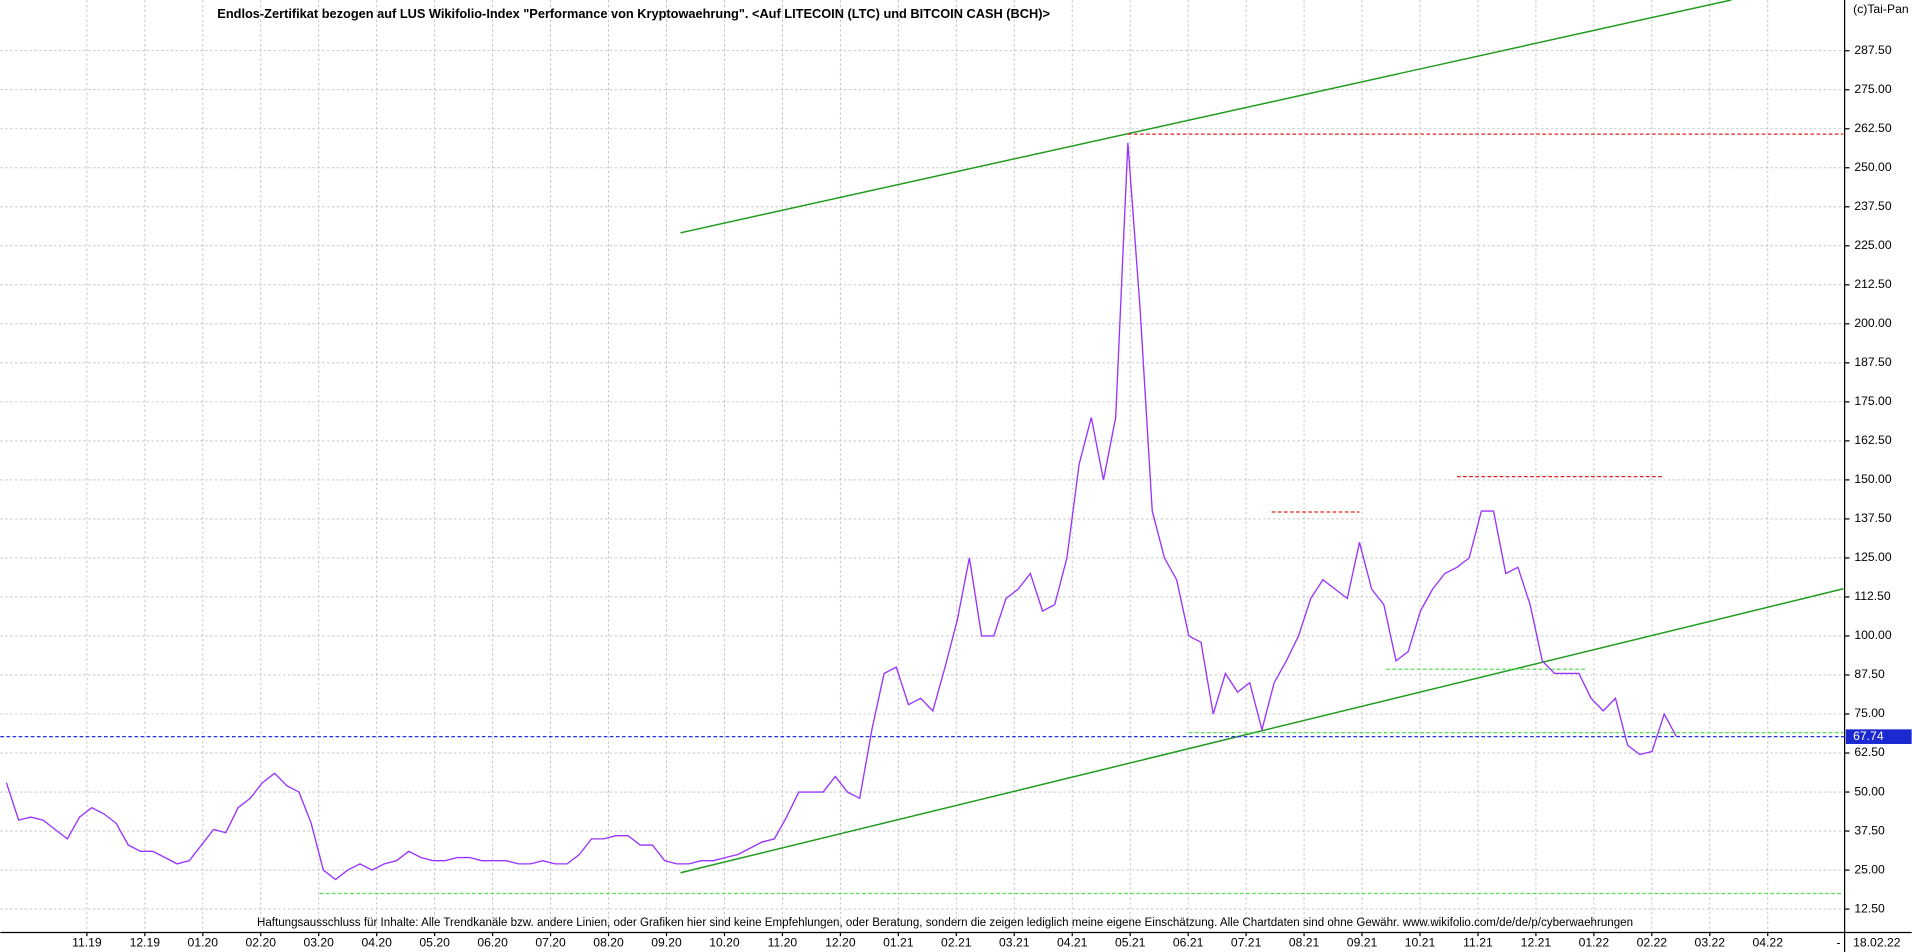  What do you see at coordinates (666, 943) in the screenshot?
I see `x-tick-label: 09.20` at bounding box center [666, 943].